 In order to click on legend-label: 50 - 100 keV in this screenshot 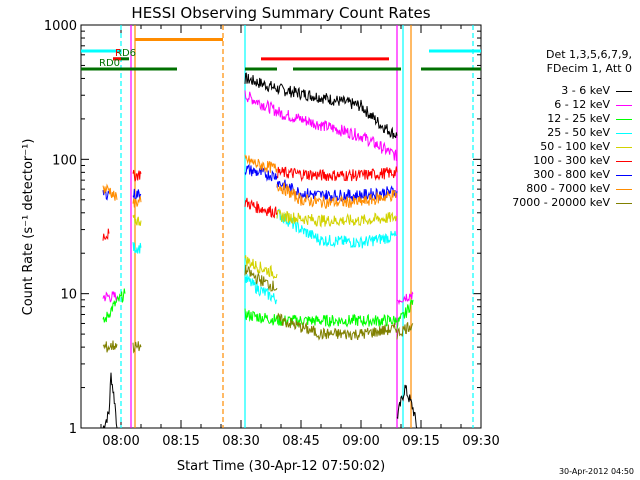, I will do `click(575, 146)`.